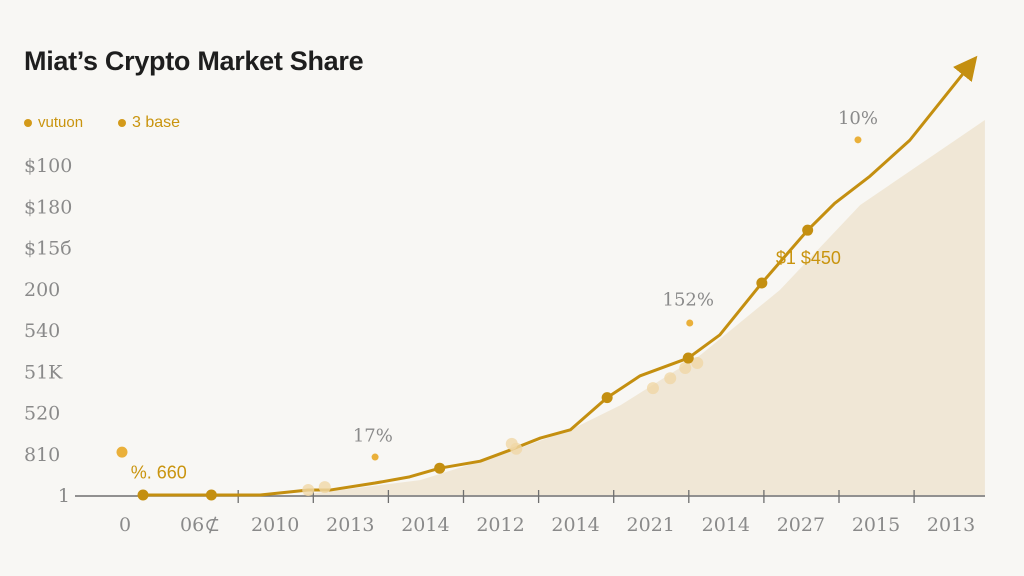  What do you see at coordinates (651, 525) in the screenshot?
I see `x-tick-label: 2021` at bounding box center [651, 525].